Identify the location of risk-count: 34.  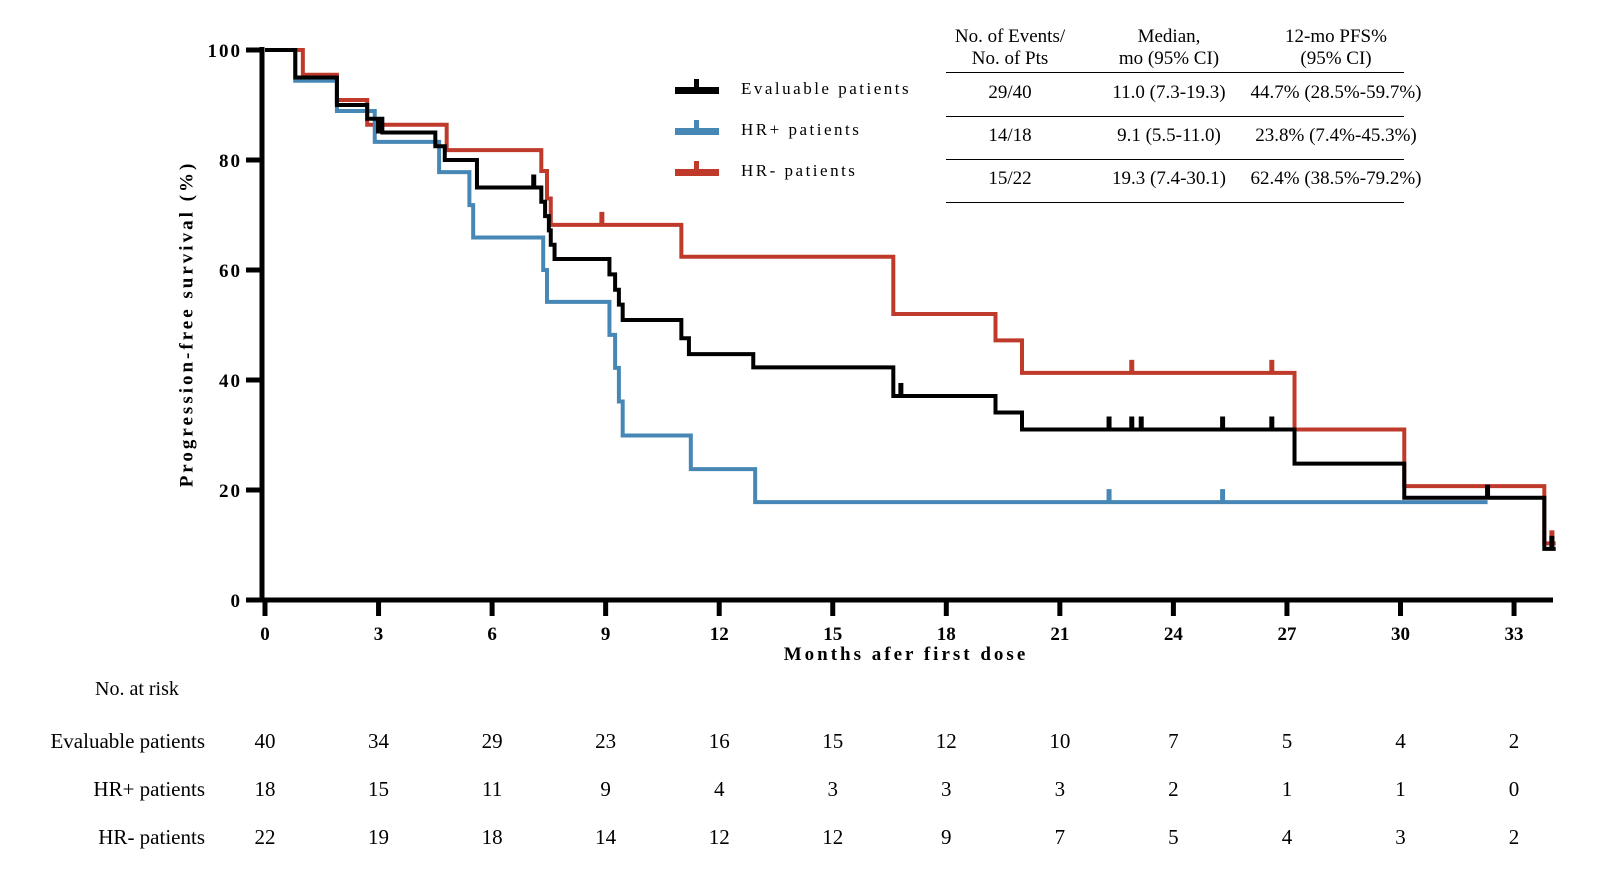
(379, 741).